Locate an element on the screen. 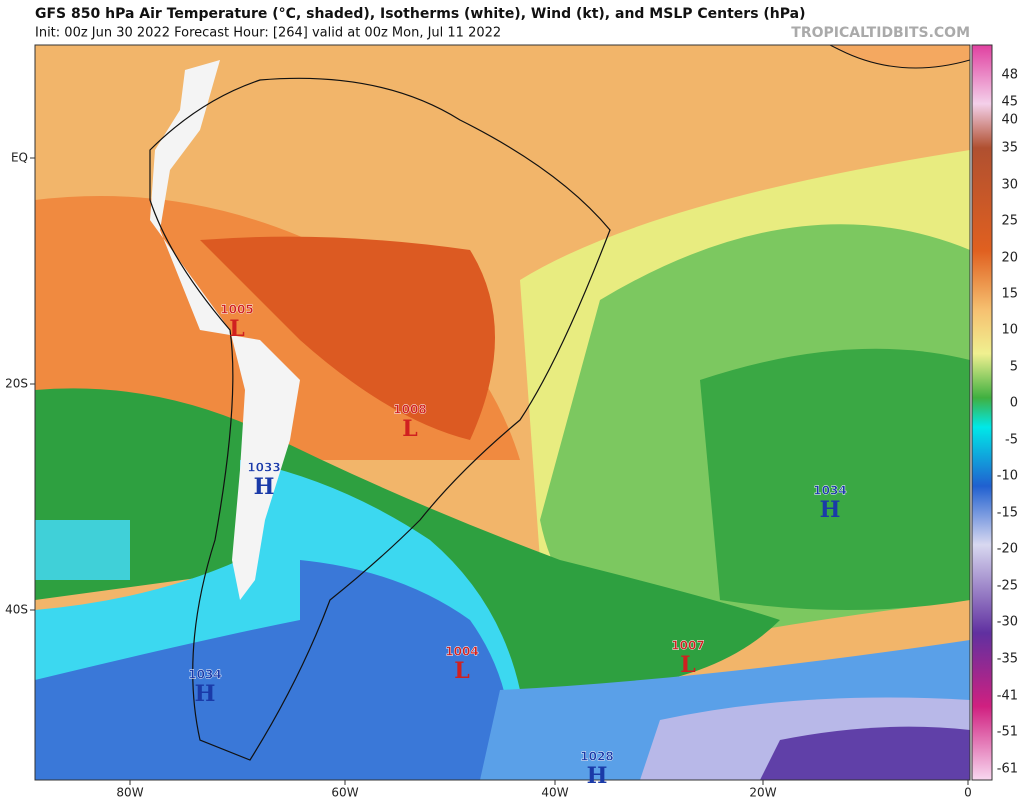  green-region is located at coordinates (835, 479).